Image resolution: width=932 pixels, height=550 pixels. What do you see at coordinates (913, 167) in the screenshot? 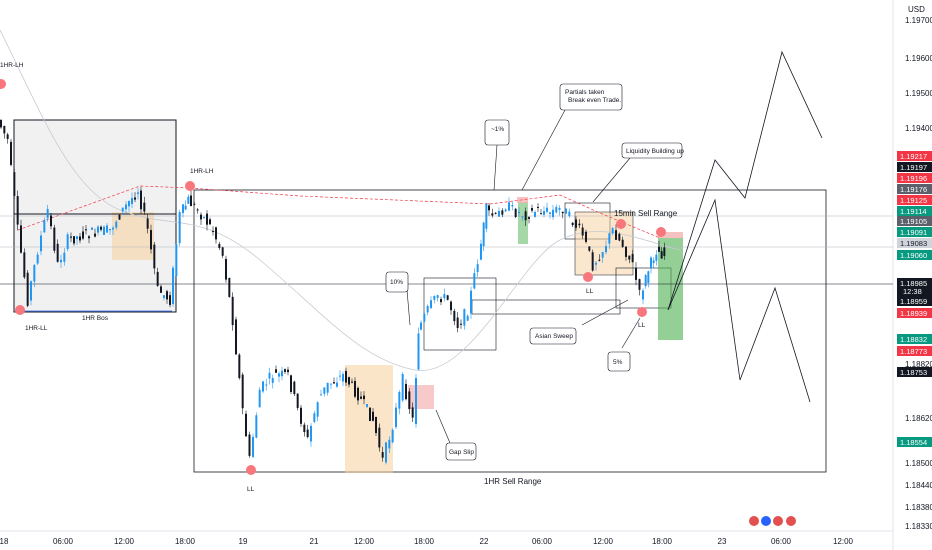
I see `price-badge-label: 1.19197` at bounding box center [913, 167].